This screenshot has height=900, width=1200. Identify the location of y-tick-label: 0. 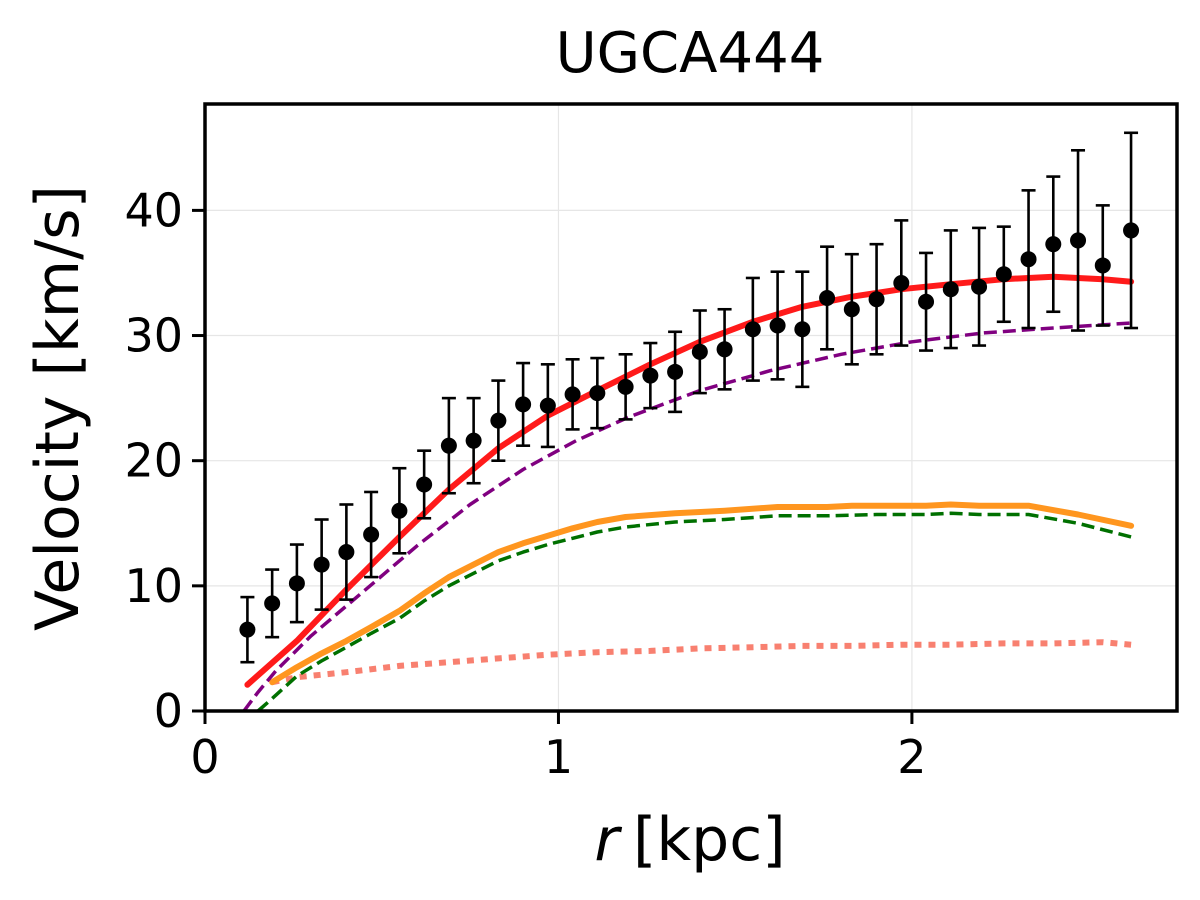
(168, 711).